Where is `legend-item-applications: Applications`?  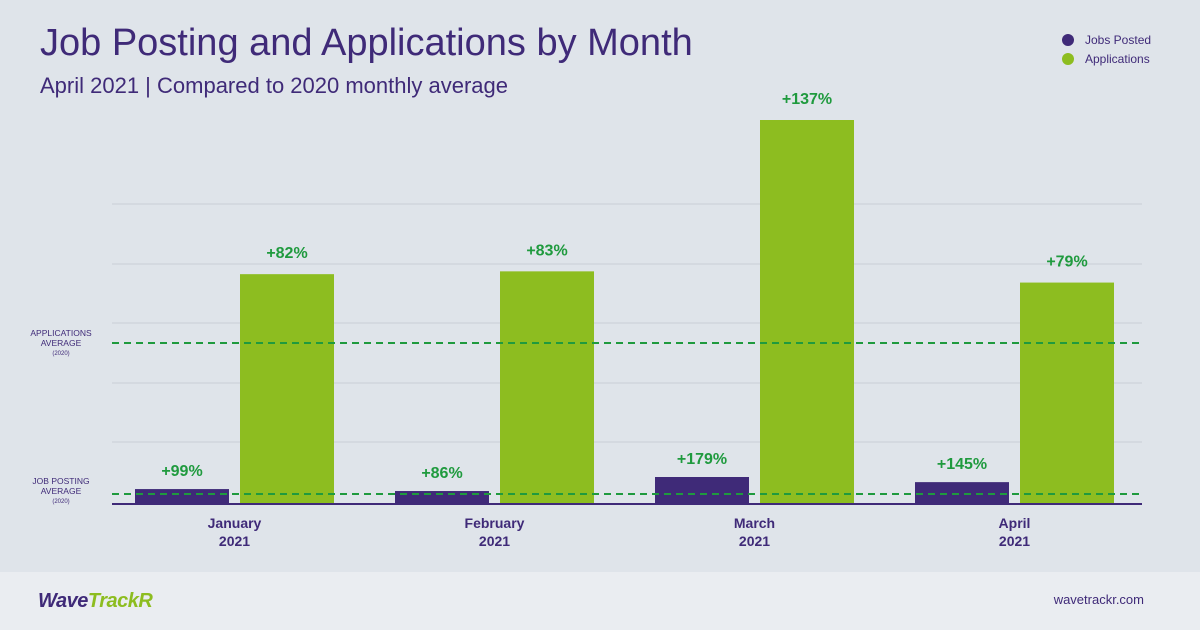
legend-item-applications: Applications is located at coordinates (1106, 58).